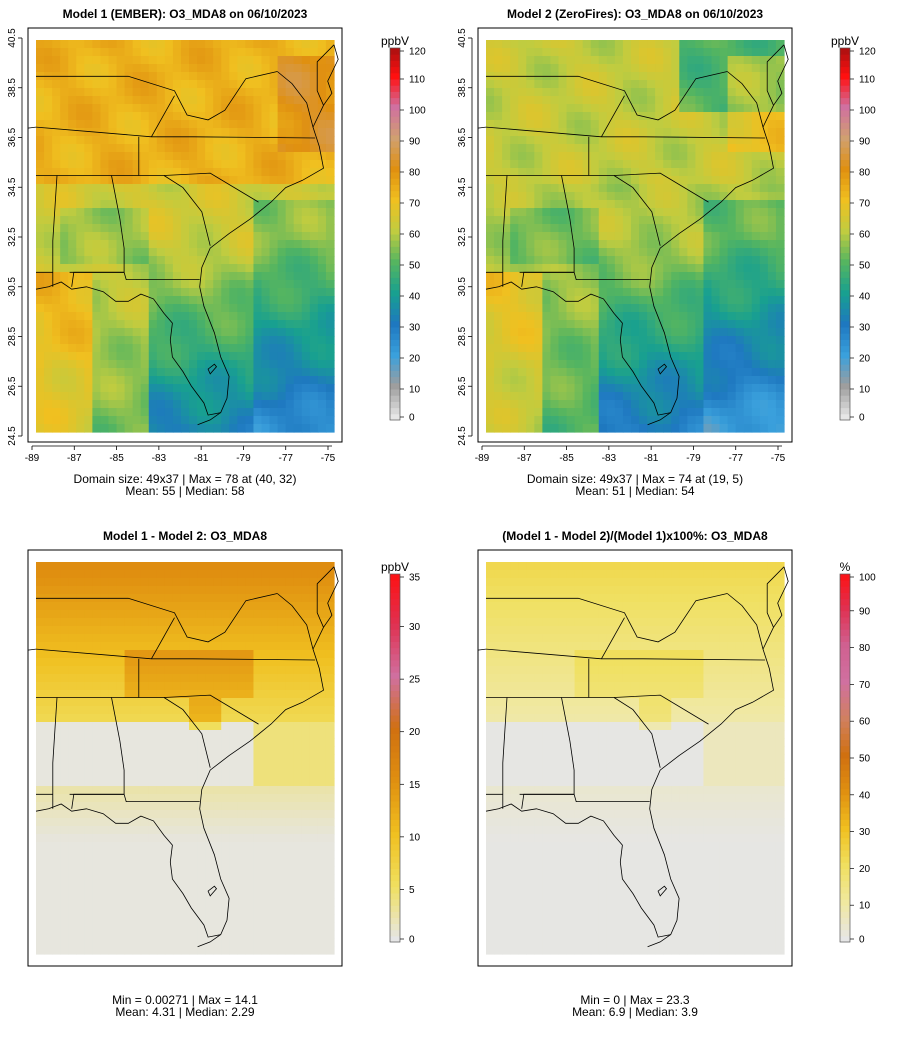  I want to click on y-tick-label: 34.5, so click(462, 187).